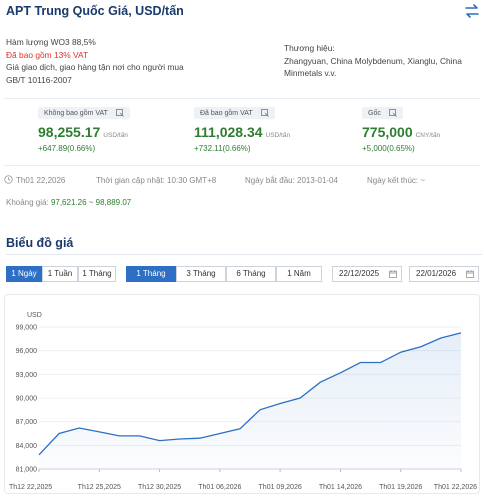 The width and height of the screenshot is (484, 500). Describe the element at coordinates (76, 113) in the screenshot. I see `card-tag-label: Không bao gồm VAT` at that location.